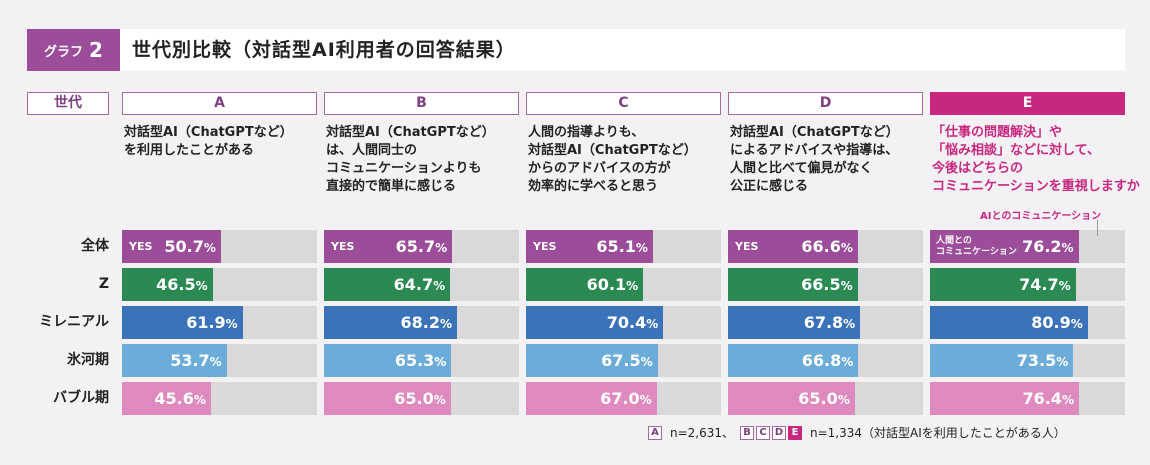  Describe the element at coordinates (627, 360) in the screenshot. I see `bar-value-label: 67.5%` at that location.